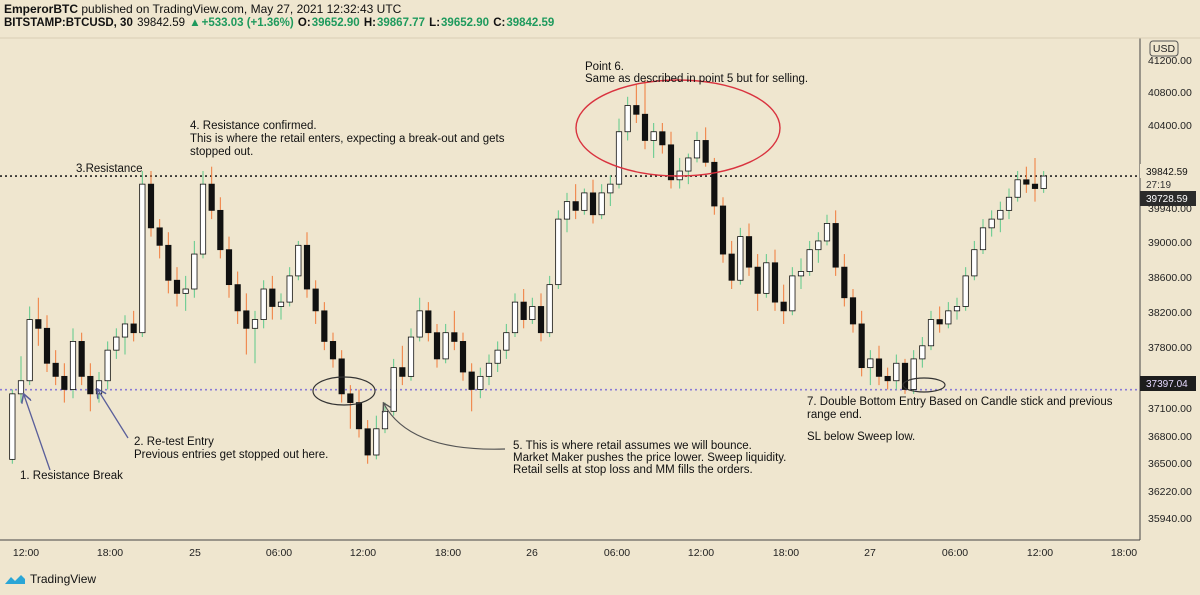 This screenshot has height=595, width=1200. Describe the element at coordinates (68, 23) in the screenshot. I see `symbol-label: BITSTAMP:BTCUSD, 30` at that location.